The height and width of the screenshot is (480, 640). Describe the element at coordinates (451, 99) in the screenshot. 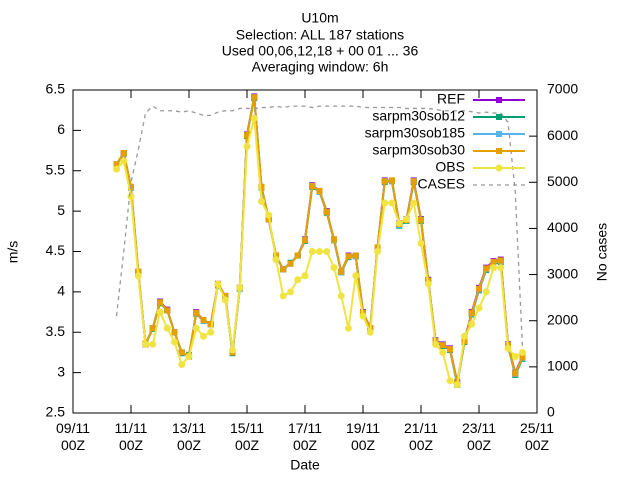

I see `legend-label: REF` at that location.